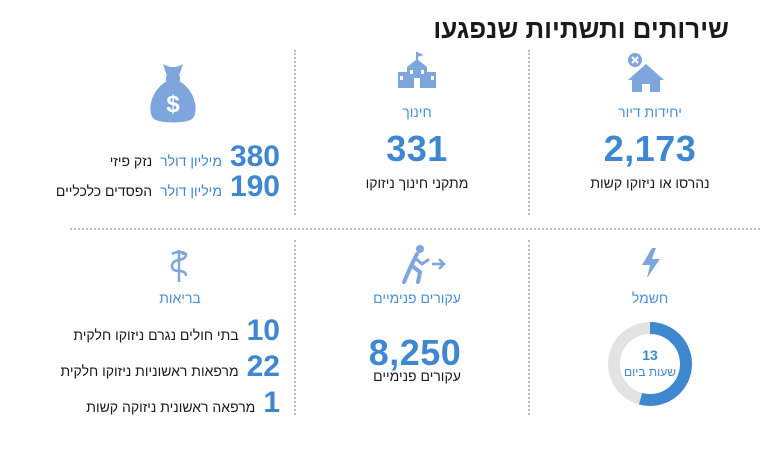 The height and width of the screenshot is (457, 767). I want to click on page-title: שירותים ותשתיות שנפגעו, so click(581, 29).